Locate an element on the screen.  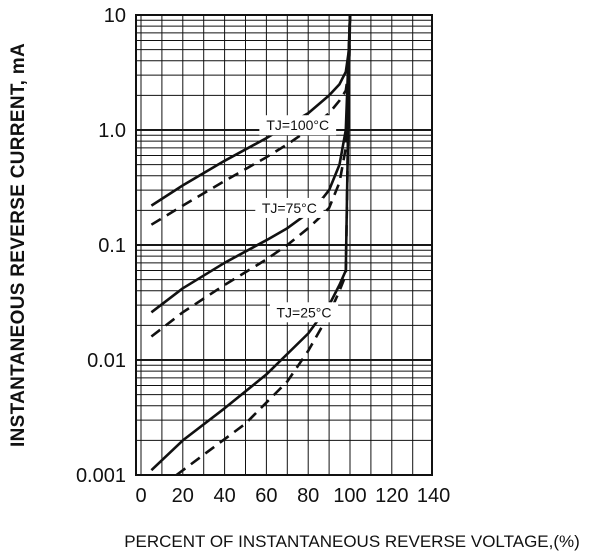
x-tick-label: 40 is located at coordinates (224, 496).